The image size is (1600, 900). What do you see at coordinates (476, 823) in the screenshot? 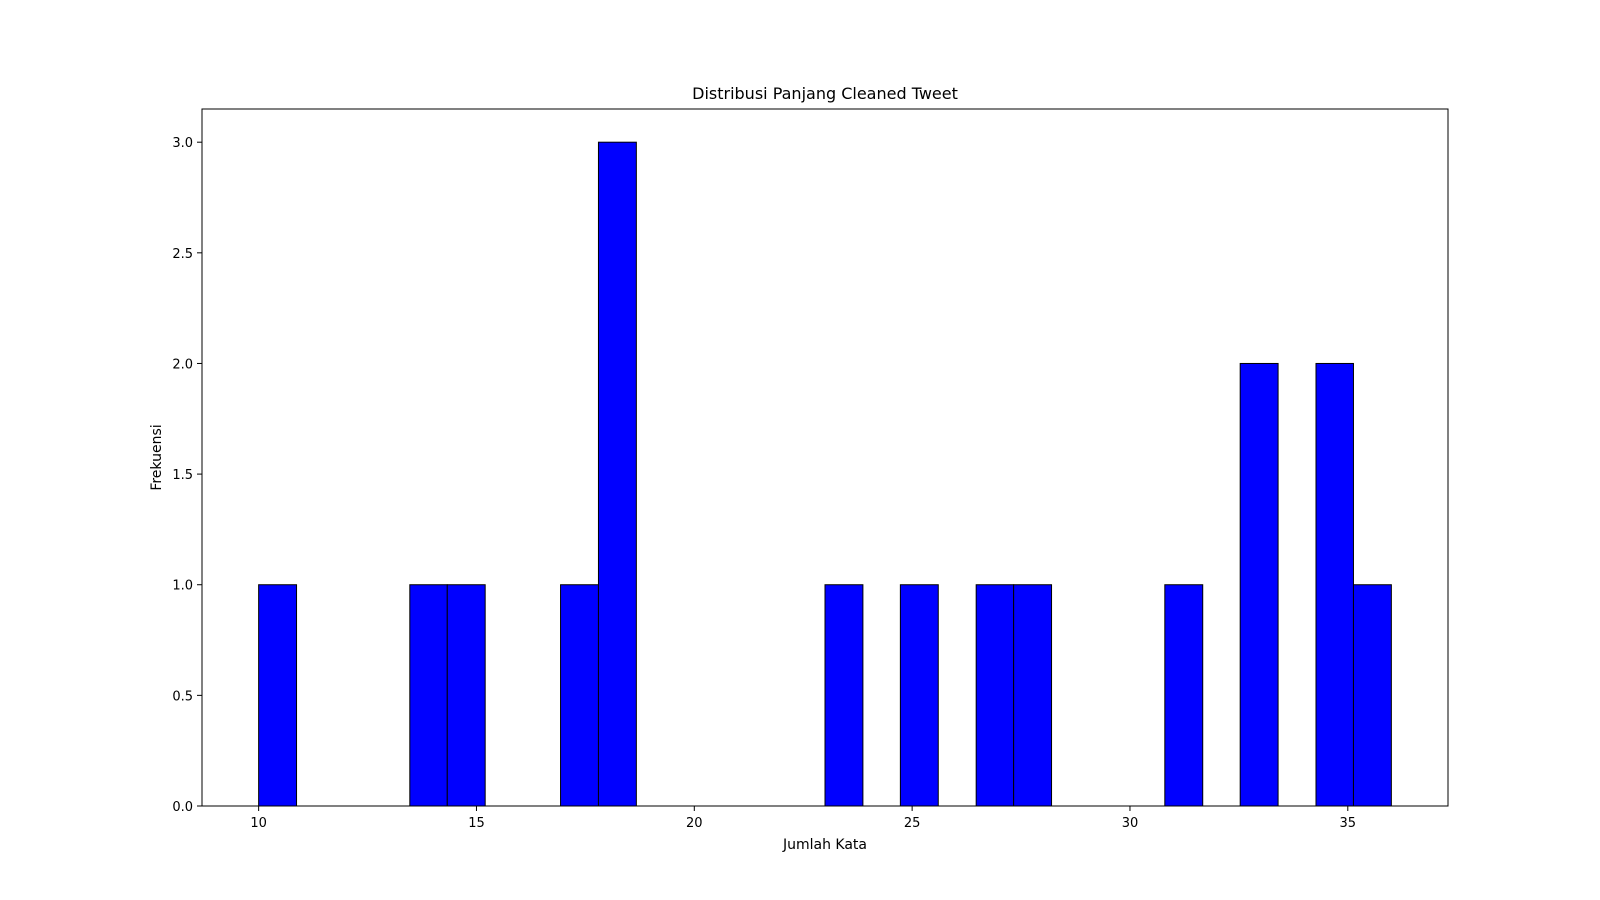
I see `x-tick-label: 15` at bounding box center [476, 823].